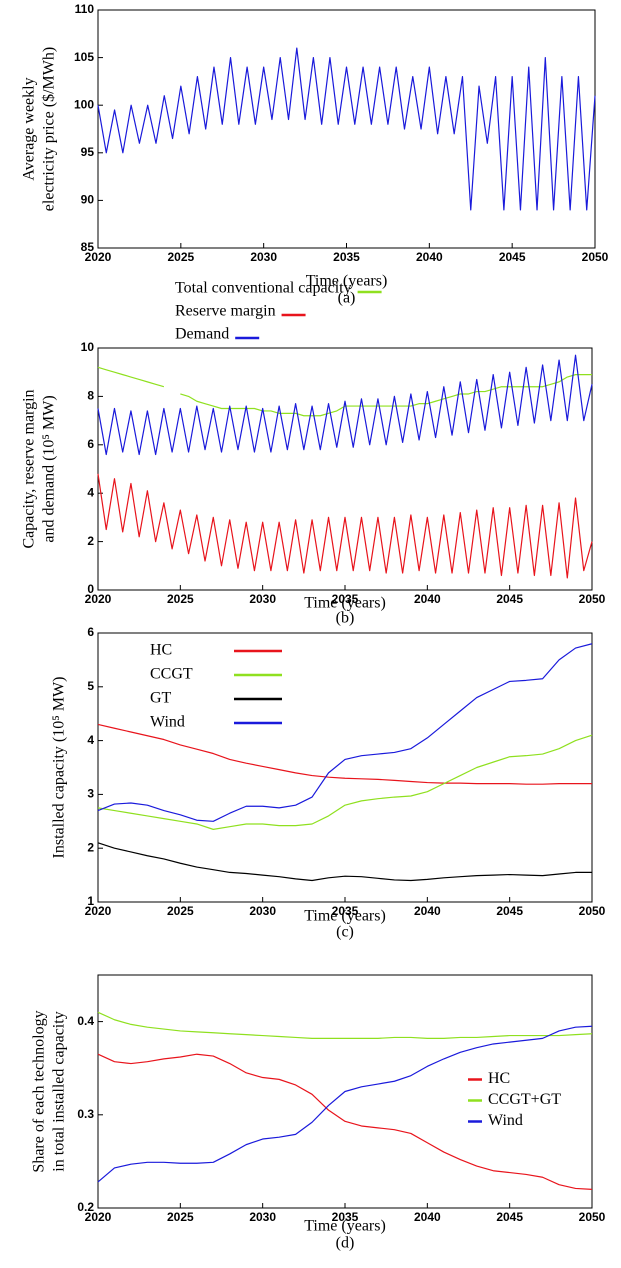  I want to click on y-tick-label: 0.3, so click(85, 1114).